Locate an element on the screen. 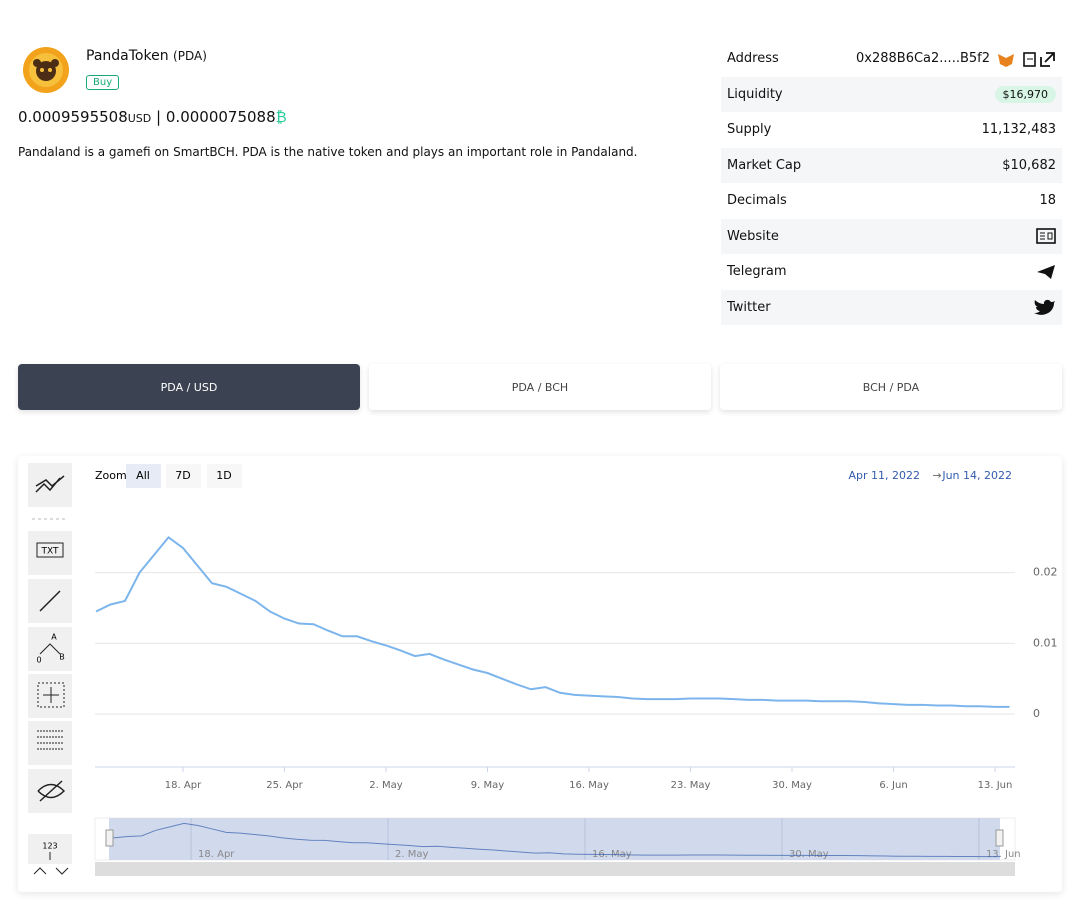  info-label: Decimals is located at coordinates (757, 200).